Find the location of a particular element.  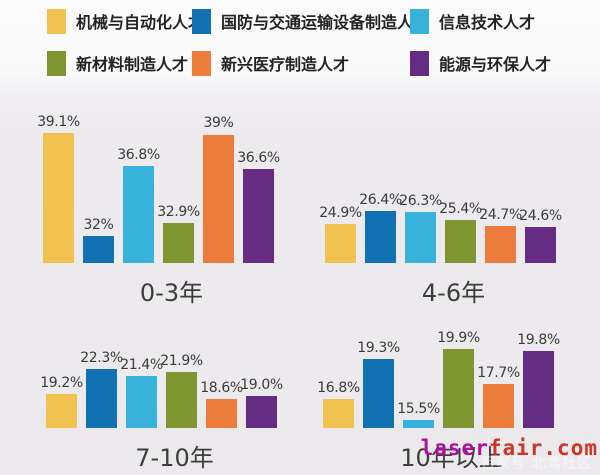

bar-value-label: 32.9% is located at coordinates (178, 211).